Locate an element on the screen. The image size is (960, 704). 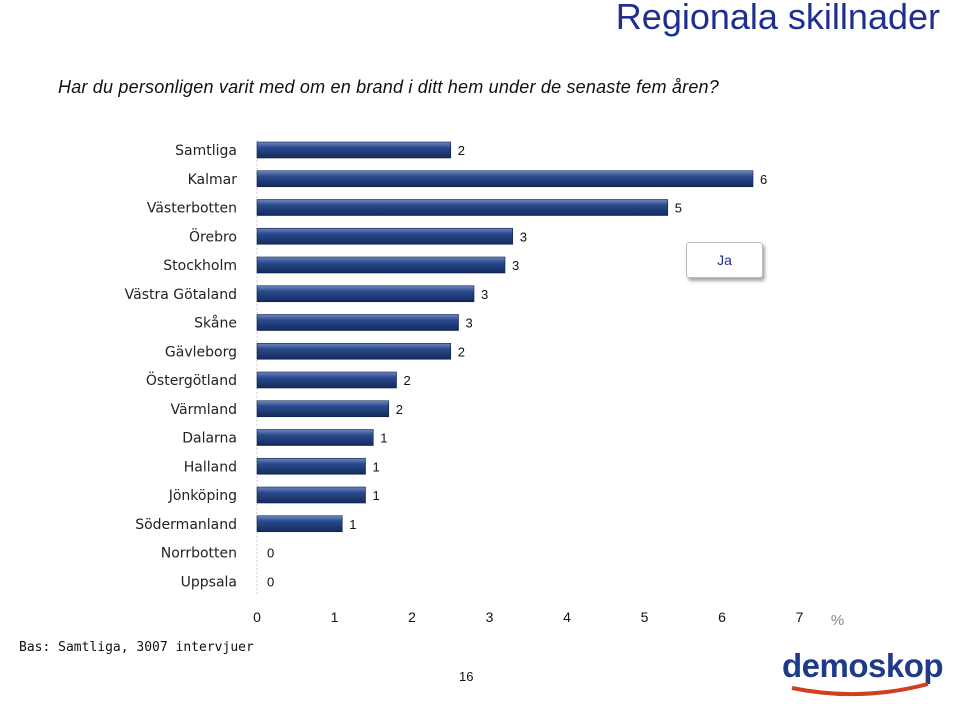
x-tick-label: 4 is located at coordinates (567, 617).